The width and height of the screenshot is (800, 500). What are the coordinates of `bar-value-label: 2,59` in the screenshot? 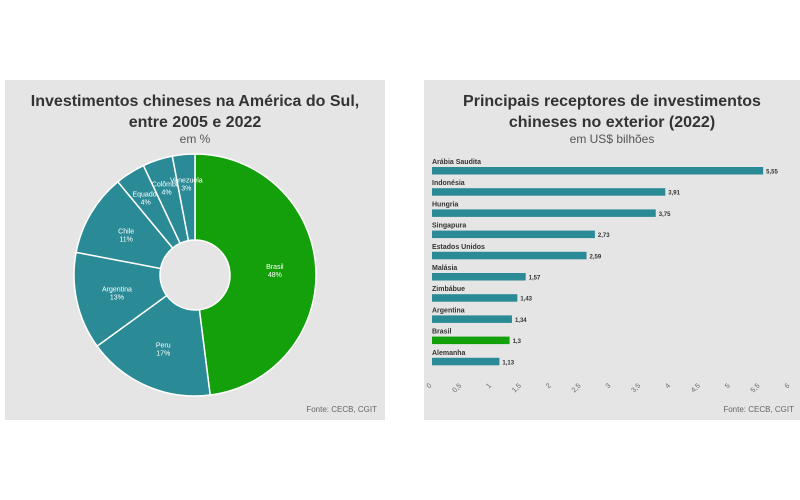 It's located at (596, 257).